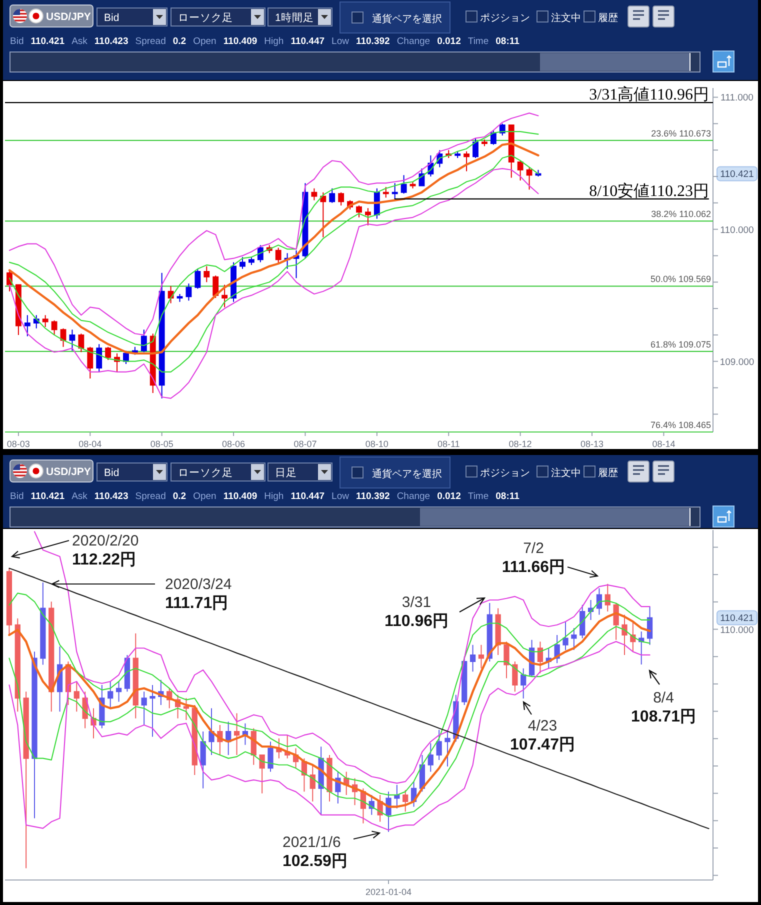  What do you see at coordinates (592, 444) in the screenshot?
I see `x-tick-label: 08-13` at bounding box center [592, 444].